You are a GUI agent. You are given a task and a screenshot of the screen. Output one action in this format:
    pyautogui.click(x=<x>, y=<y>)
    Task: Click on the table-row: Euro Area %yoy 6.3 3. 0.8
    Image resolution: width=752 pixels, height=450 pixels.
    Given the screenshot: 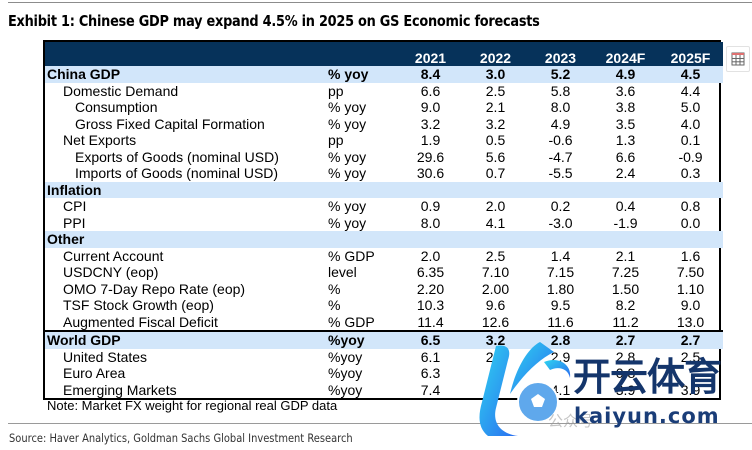 What is the action you would take?
    pyautogui.click(x=384, y=373)
    